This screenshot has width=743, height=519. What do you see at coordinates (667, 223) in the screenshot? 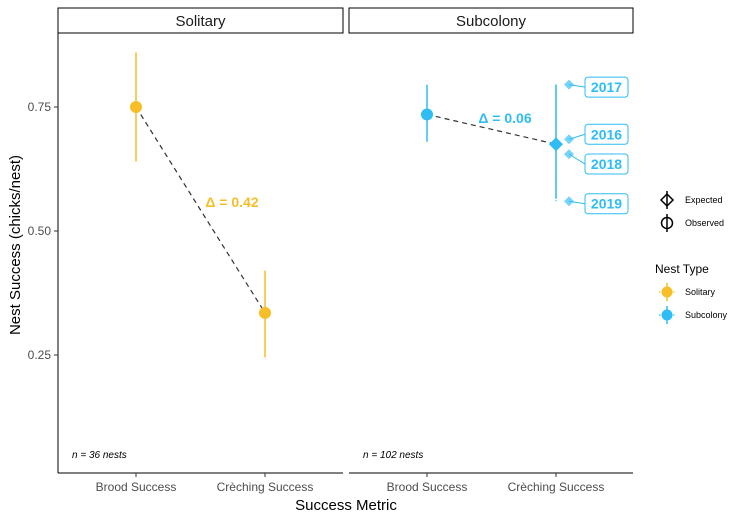
I see `legend-circle-key` at bounding box center [667, 223].